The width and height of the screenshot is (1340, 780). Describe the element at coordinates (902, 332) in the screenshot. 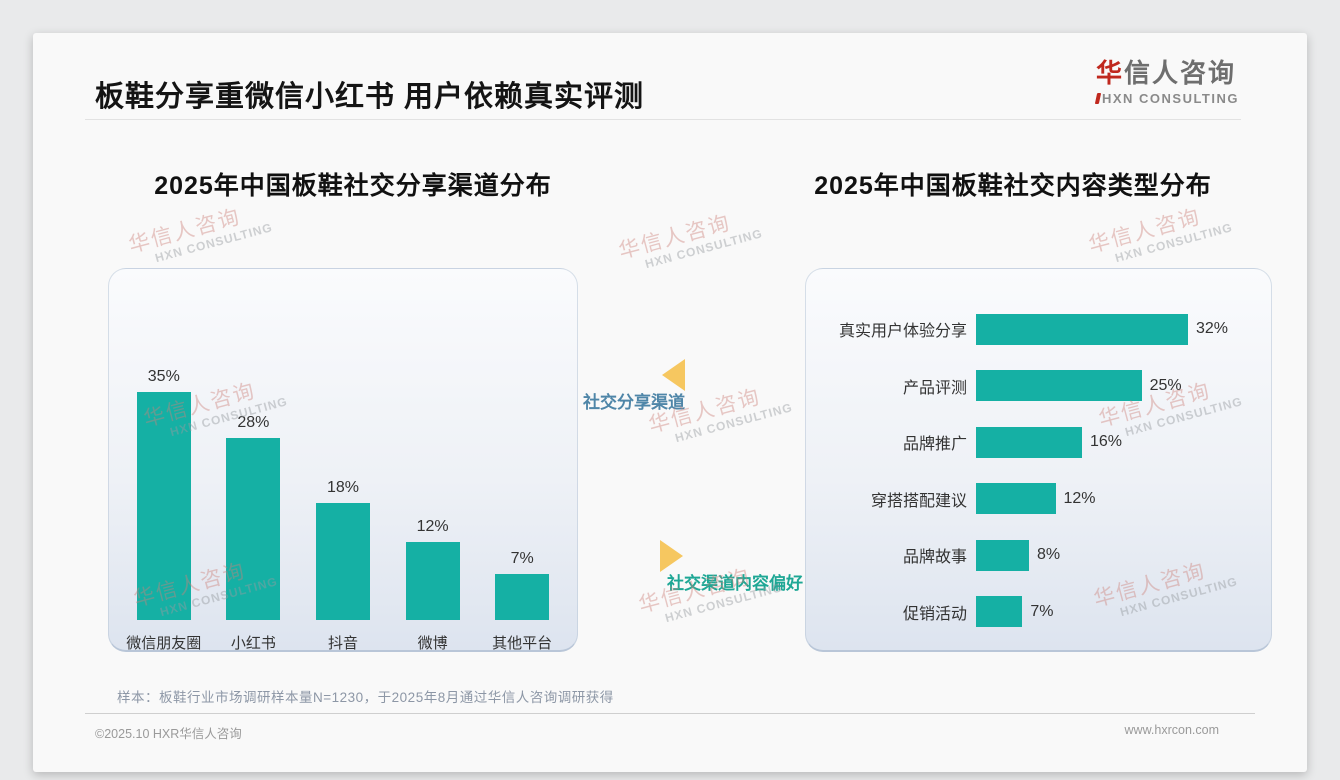

I see `bar-category-label: 真实用户体验分享` at that location.